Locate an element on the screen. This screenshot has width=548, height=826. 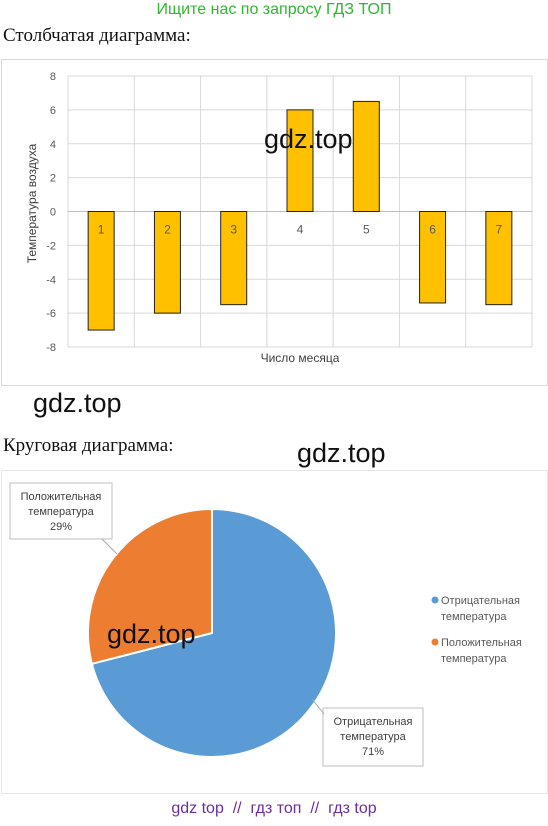
footer-link-gdz-top-cyr: гдз топ is located at coordinates (276, 808).